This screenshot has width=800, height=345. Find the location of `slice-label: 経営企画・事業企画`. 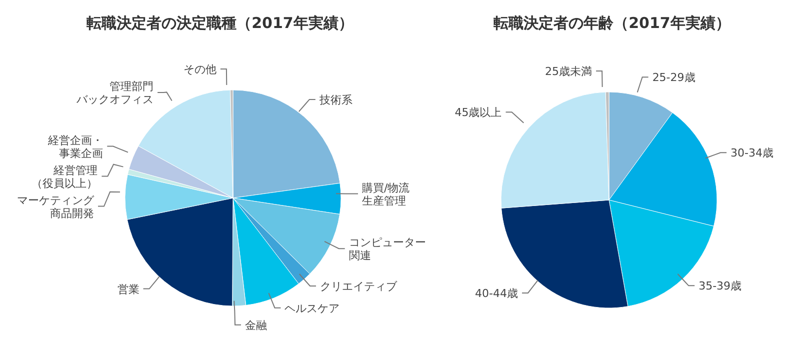

slice-label: 経営企画・事業企画 is located at coordinates (75, 146).